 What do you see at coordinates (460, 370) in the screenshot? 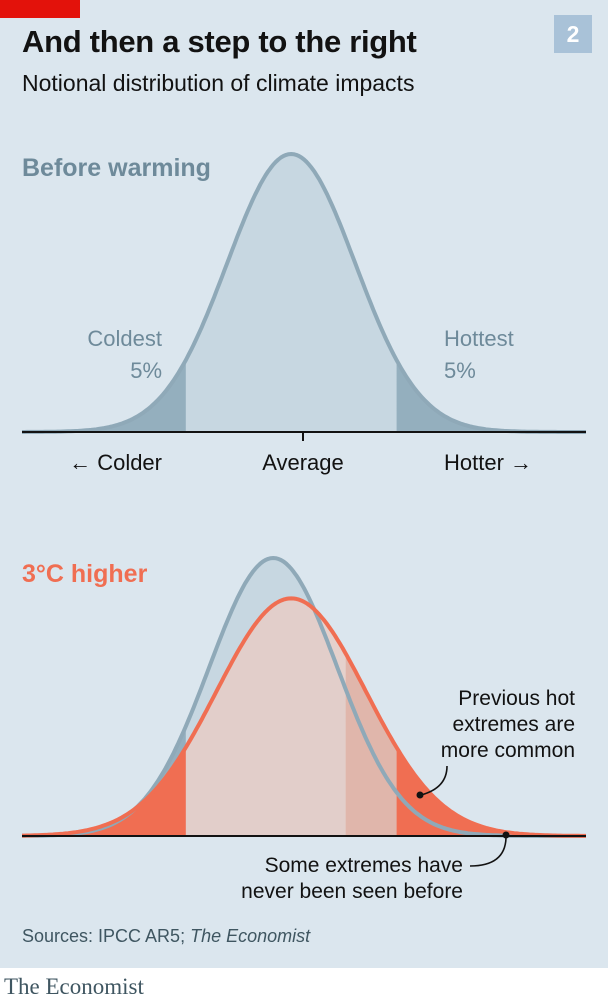
I see `hottest-percent-label: 5%` at bounding box center [460, 370].